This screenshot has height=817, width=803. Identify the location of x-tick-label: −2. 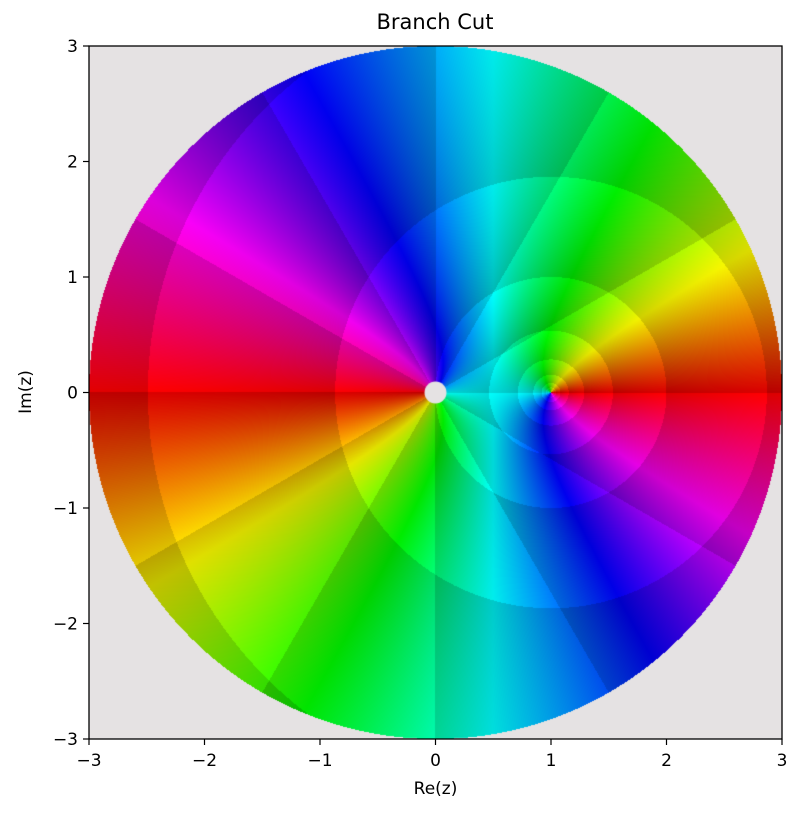
(204, 761).